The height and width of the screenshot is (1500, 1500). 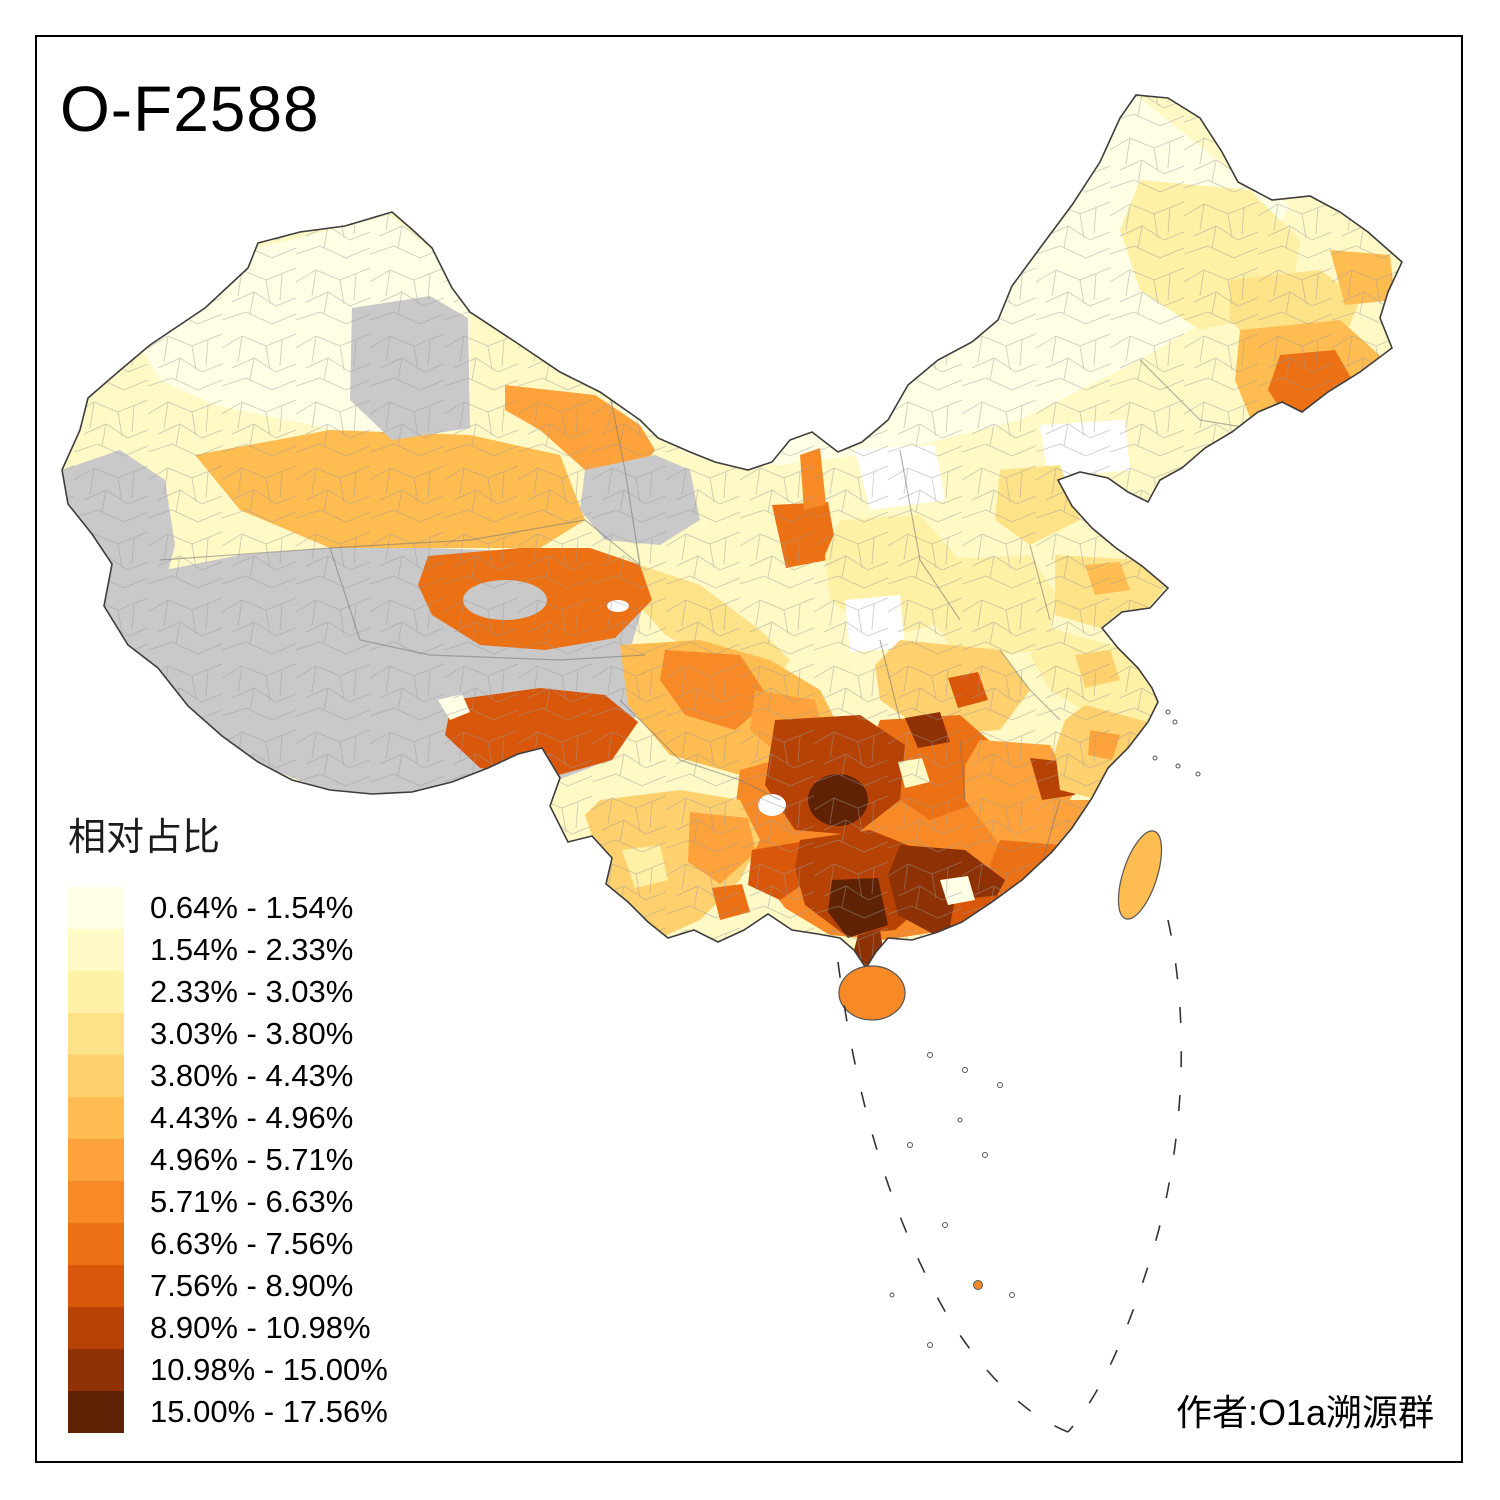 I want to click on credit: 作者:O1a溯源群, so click(x=1304, y=1412).